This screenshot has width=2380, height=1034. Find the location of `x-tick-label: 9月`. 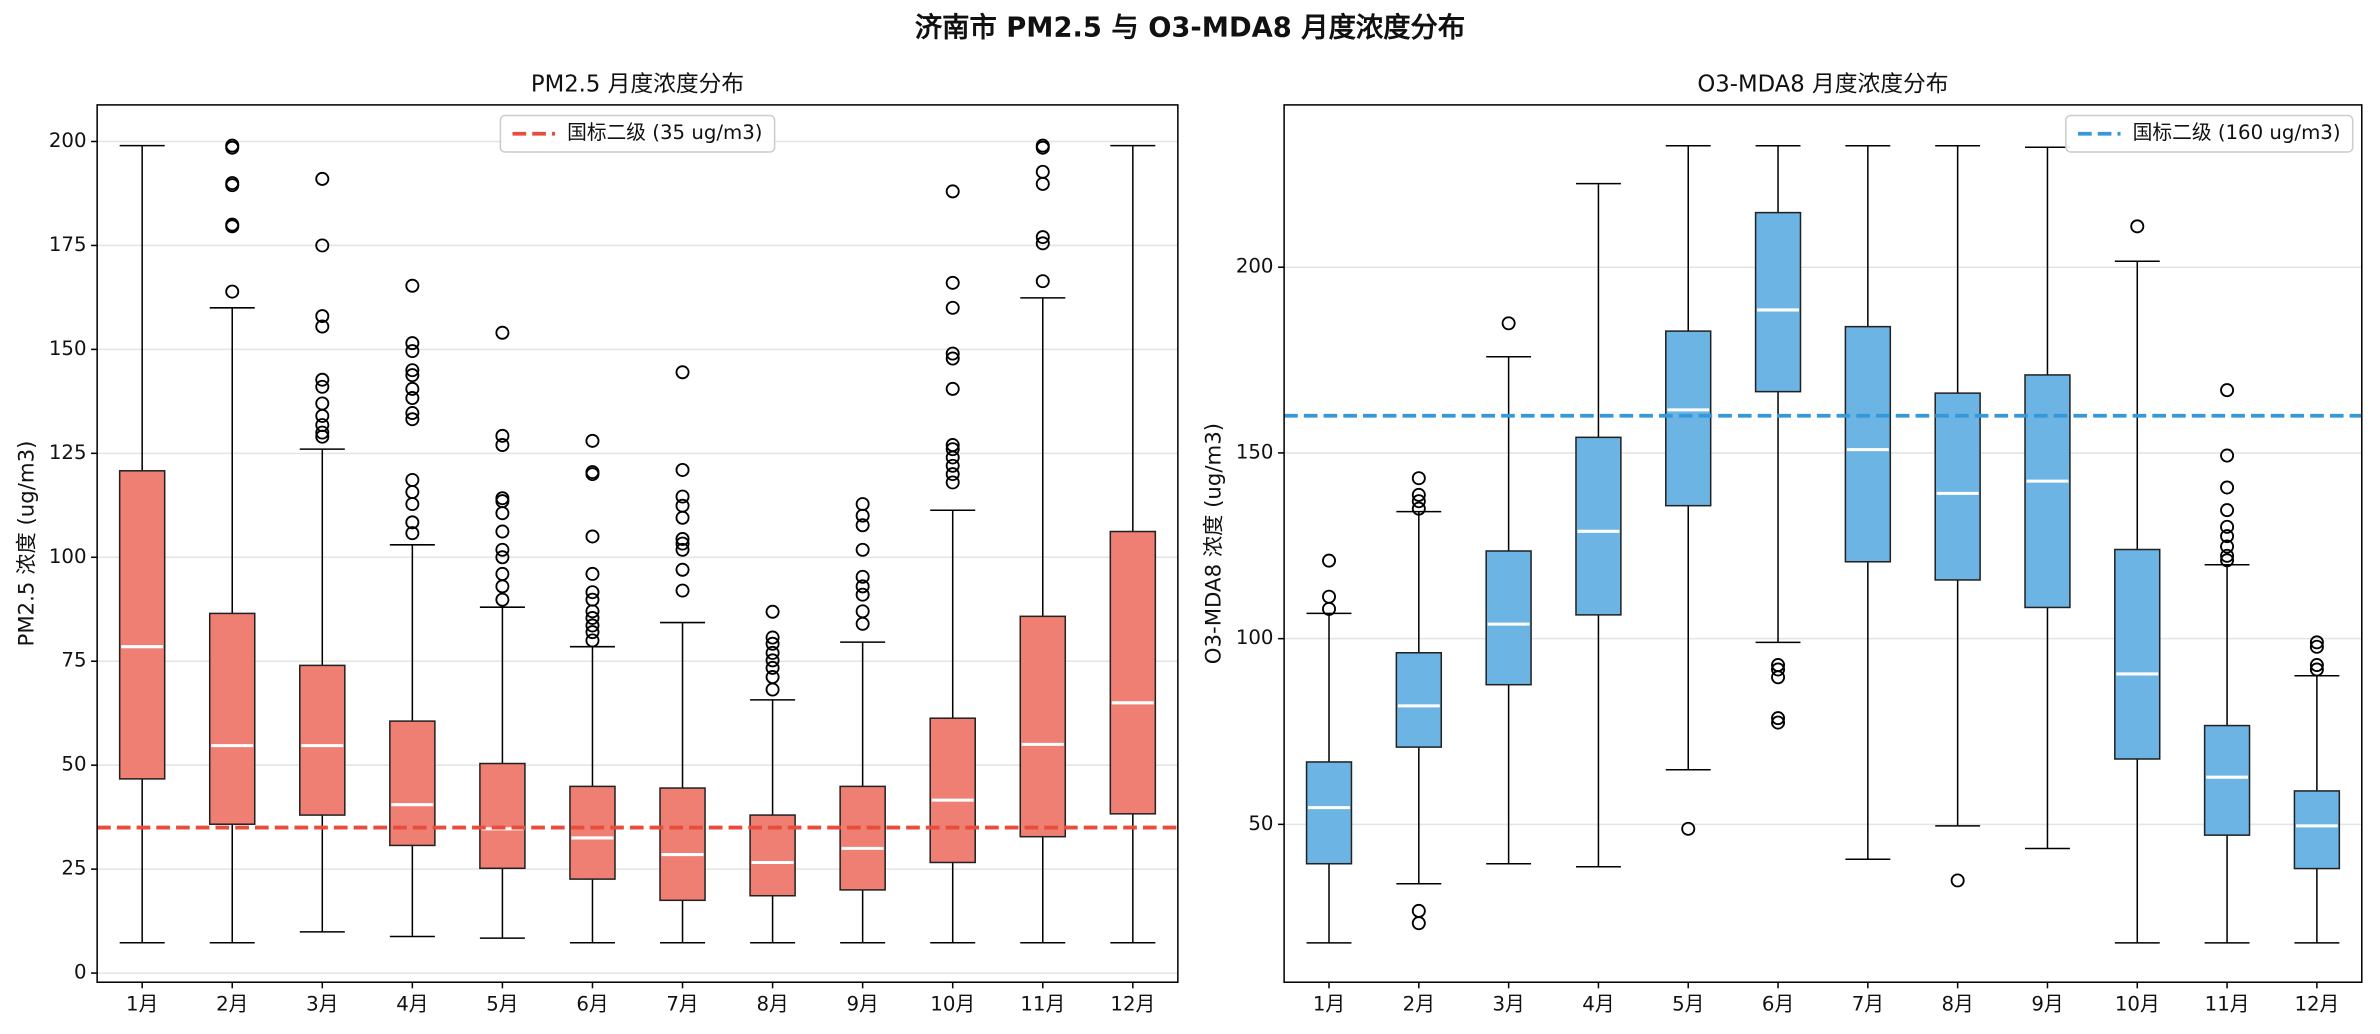

x-tick-label: 9月 is located at coordinates (2047, 1003).